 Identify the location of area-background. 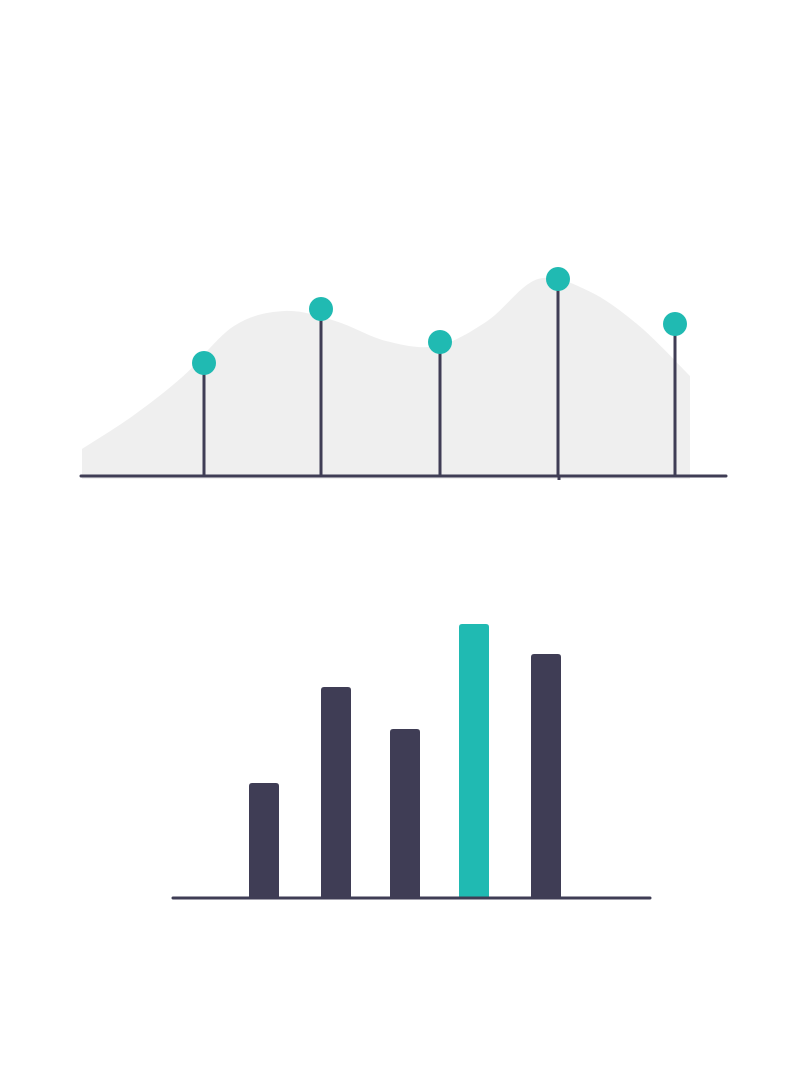
(386, 378).